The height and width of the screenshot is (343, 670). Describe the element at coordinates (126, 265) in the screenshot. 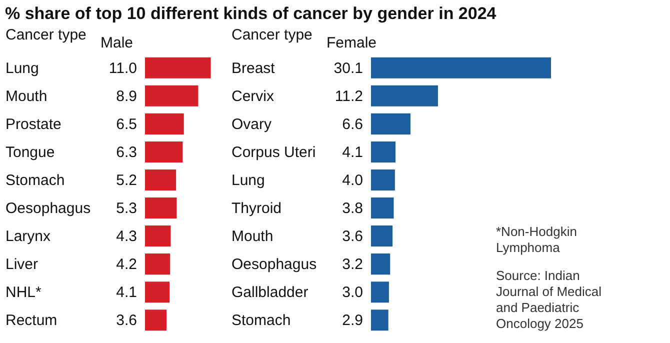

I see `data-label: 4.2` at that location.